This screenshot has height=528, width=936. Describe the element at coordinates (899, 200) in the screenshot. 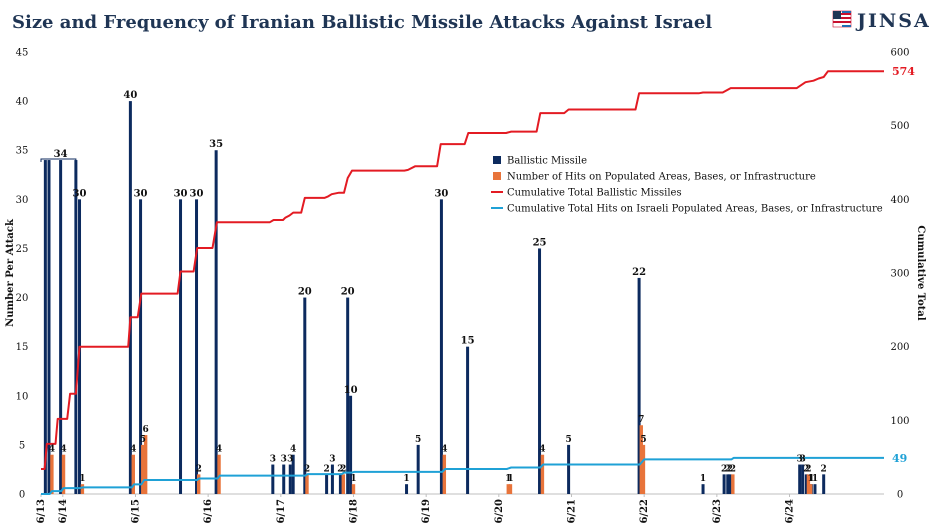

I see `y-right-tick-label: 400` at that location.